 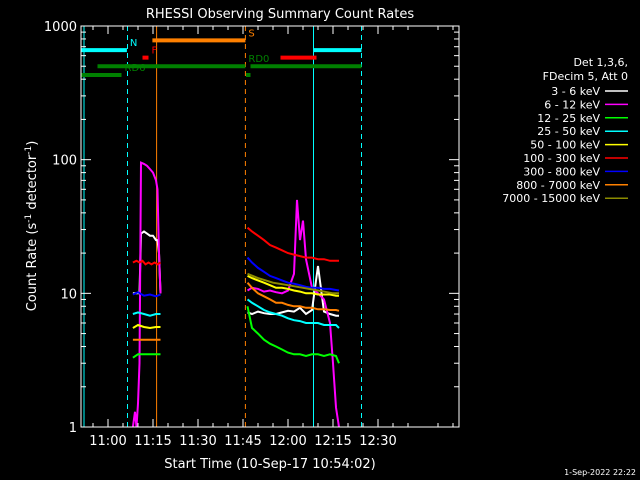 What do you see at coordinates (561, 171) in the screenshot?
I see `legend-label-6: 300 - 800 keV` at bounding box center [561, 171].